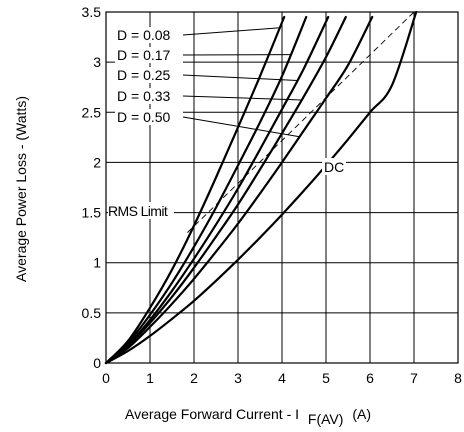  Describe the element at coordinates (92, 112) in the screenshot. I see `y-tick-label: 2.5` at that location.